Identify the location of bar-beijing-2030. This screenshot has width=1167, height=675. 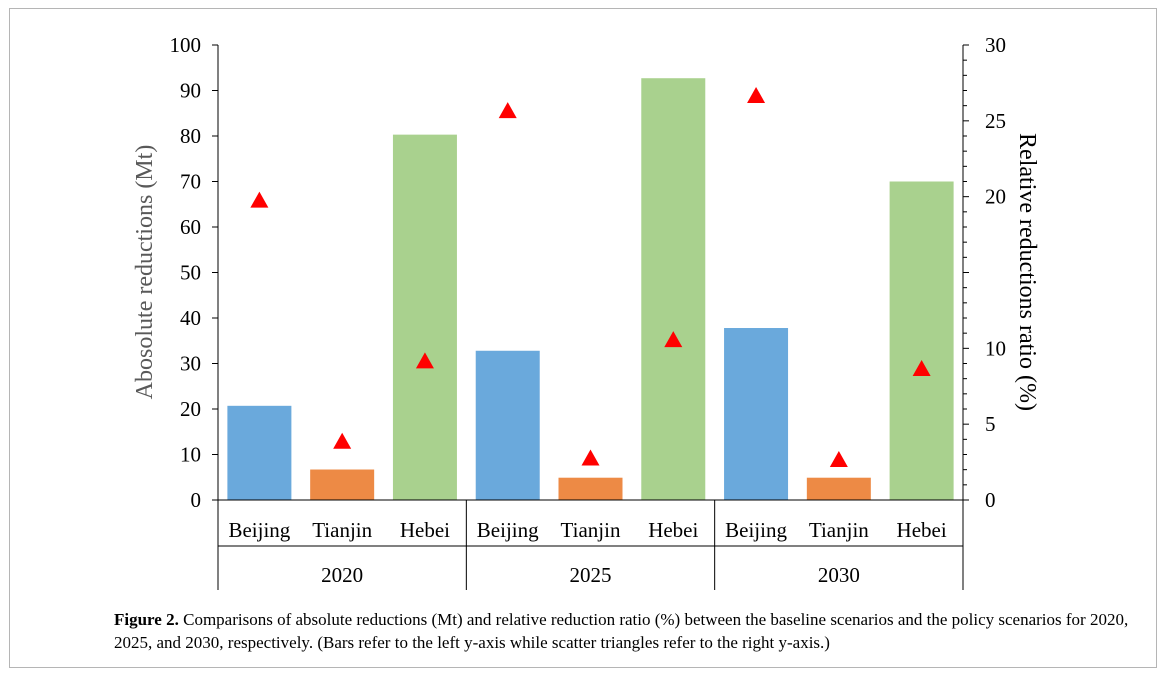
(756, 414).